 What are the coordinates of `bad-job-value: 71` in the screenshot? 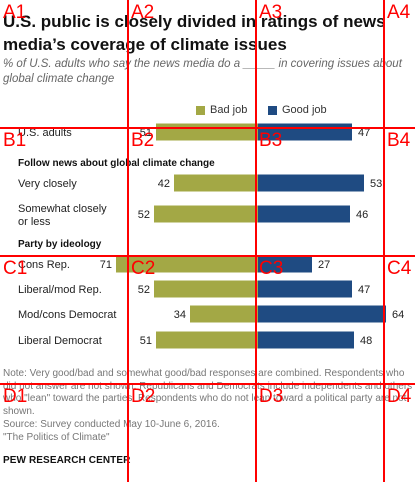 It's located at (106, 265).